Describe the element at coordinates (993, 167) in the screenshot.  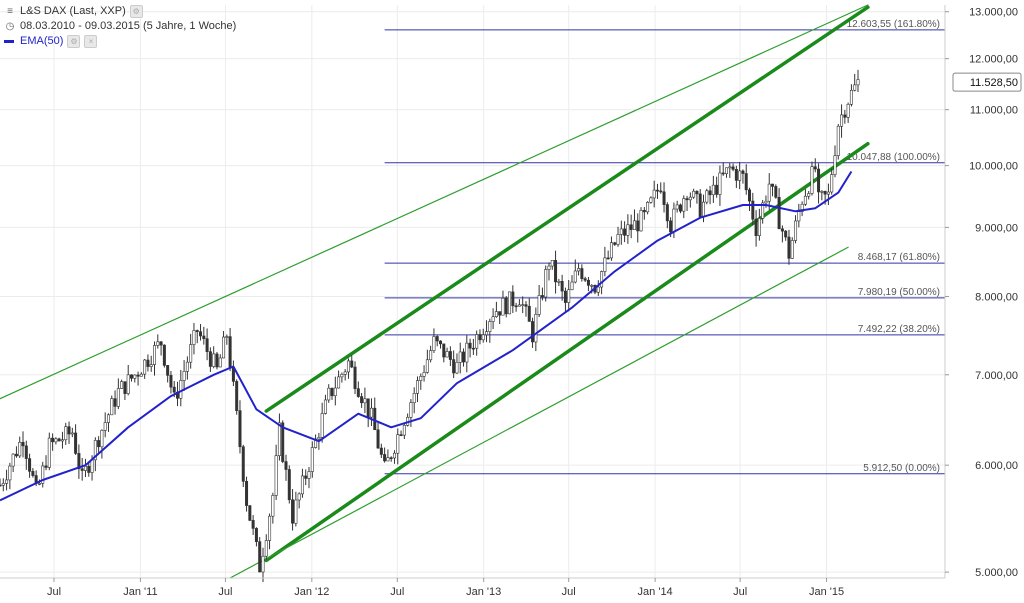
I see `y-tick-label: 10.000,00` at that location.